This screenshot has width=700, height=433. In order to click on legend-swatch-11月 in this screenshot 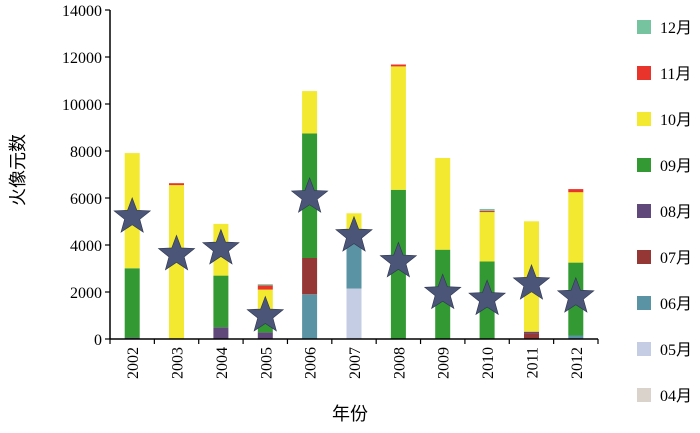, I will do `click(644, 73)`.